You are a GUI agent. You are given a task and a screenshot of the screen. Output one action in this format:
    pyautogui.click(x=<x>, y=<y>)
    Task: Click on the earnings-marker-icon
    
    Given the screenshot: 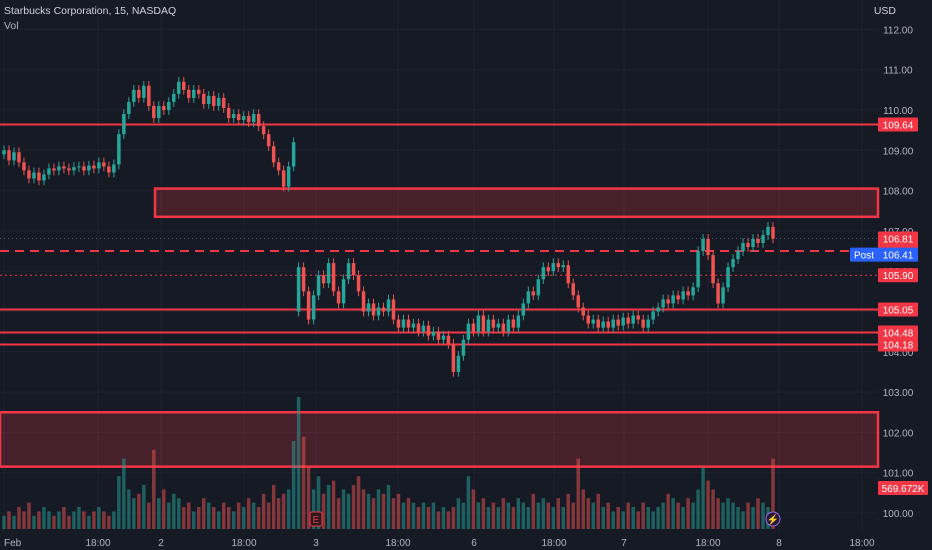 What is the action you would take?
    pyautogui.click(x=316, y=519)
    